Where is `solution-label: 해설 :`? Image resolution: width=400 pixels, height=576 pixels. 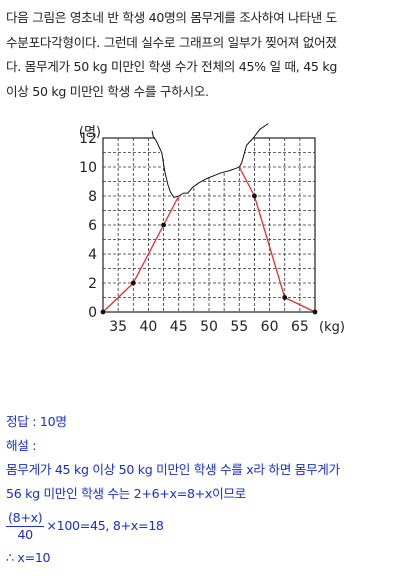
solution-label: 해설 : is located at coordinates (21, 445).